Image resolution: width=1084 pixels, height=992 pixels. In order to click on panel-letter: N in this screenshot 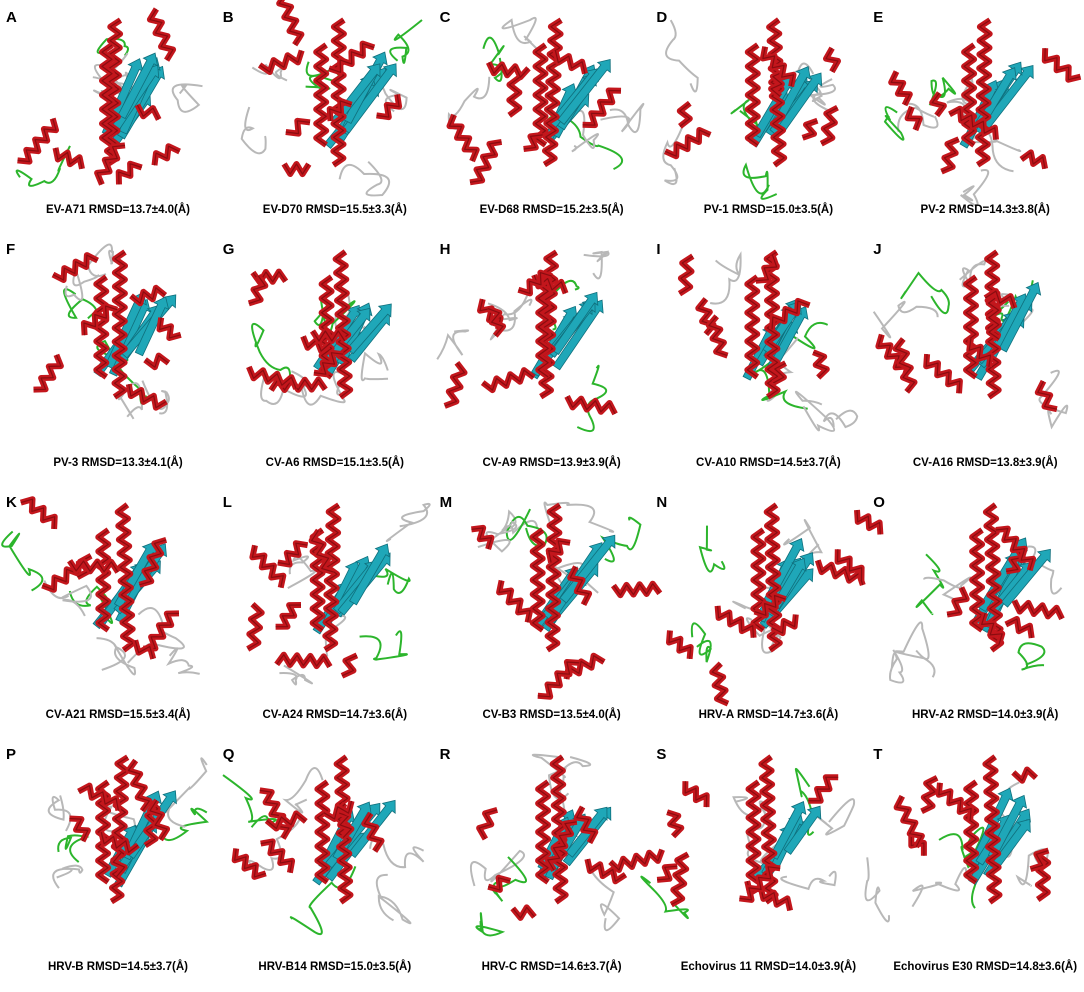, I will do `click(661, 502)`.